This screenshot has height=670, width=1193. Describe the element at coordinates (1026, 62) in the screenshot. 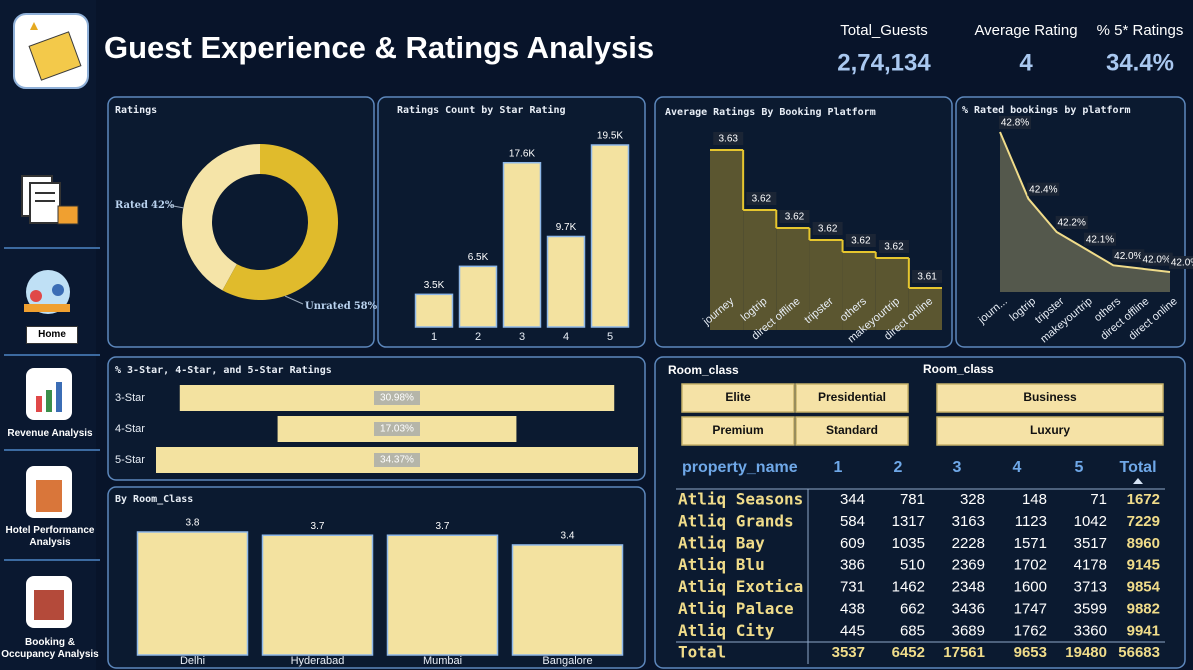

I see `kpi-value: 4` at that location.